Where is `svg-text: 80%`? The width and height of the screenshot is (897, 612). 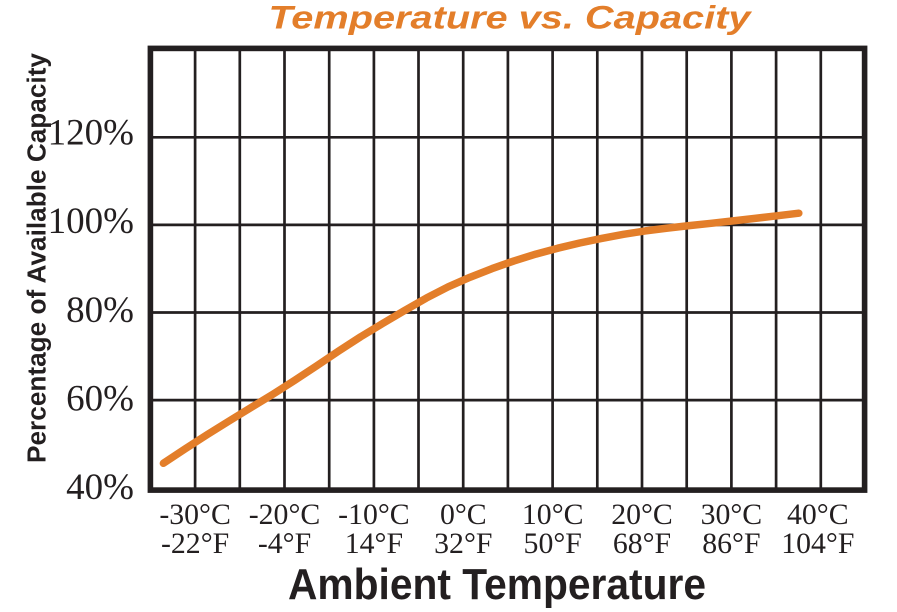
svg-text: 80% is located at coordinates (100, 310).